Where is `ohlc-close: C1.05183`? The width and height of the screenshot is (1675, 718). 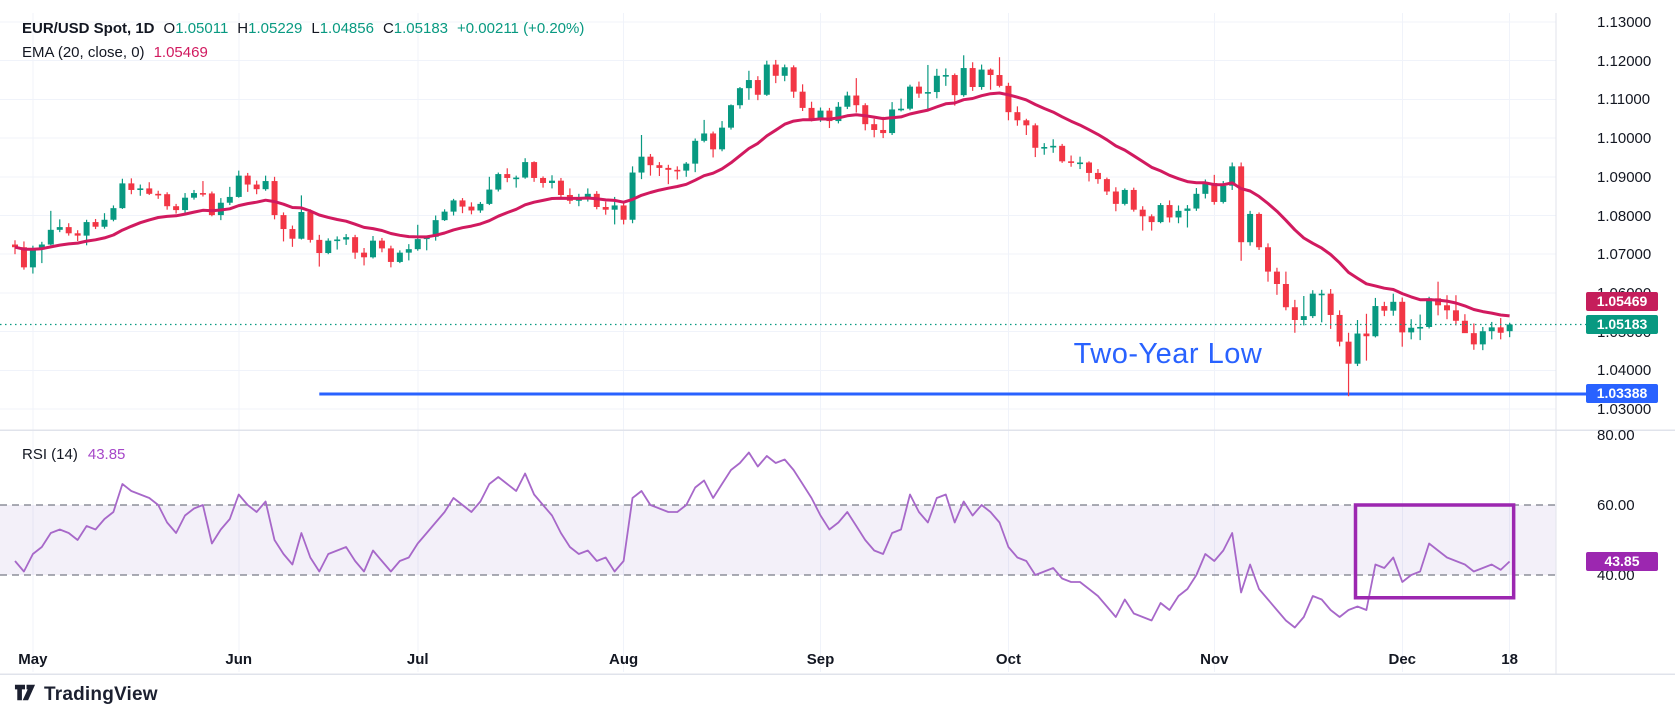 ohlc-close: C1.05183 is located at coordinates (415, 28).